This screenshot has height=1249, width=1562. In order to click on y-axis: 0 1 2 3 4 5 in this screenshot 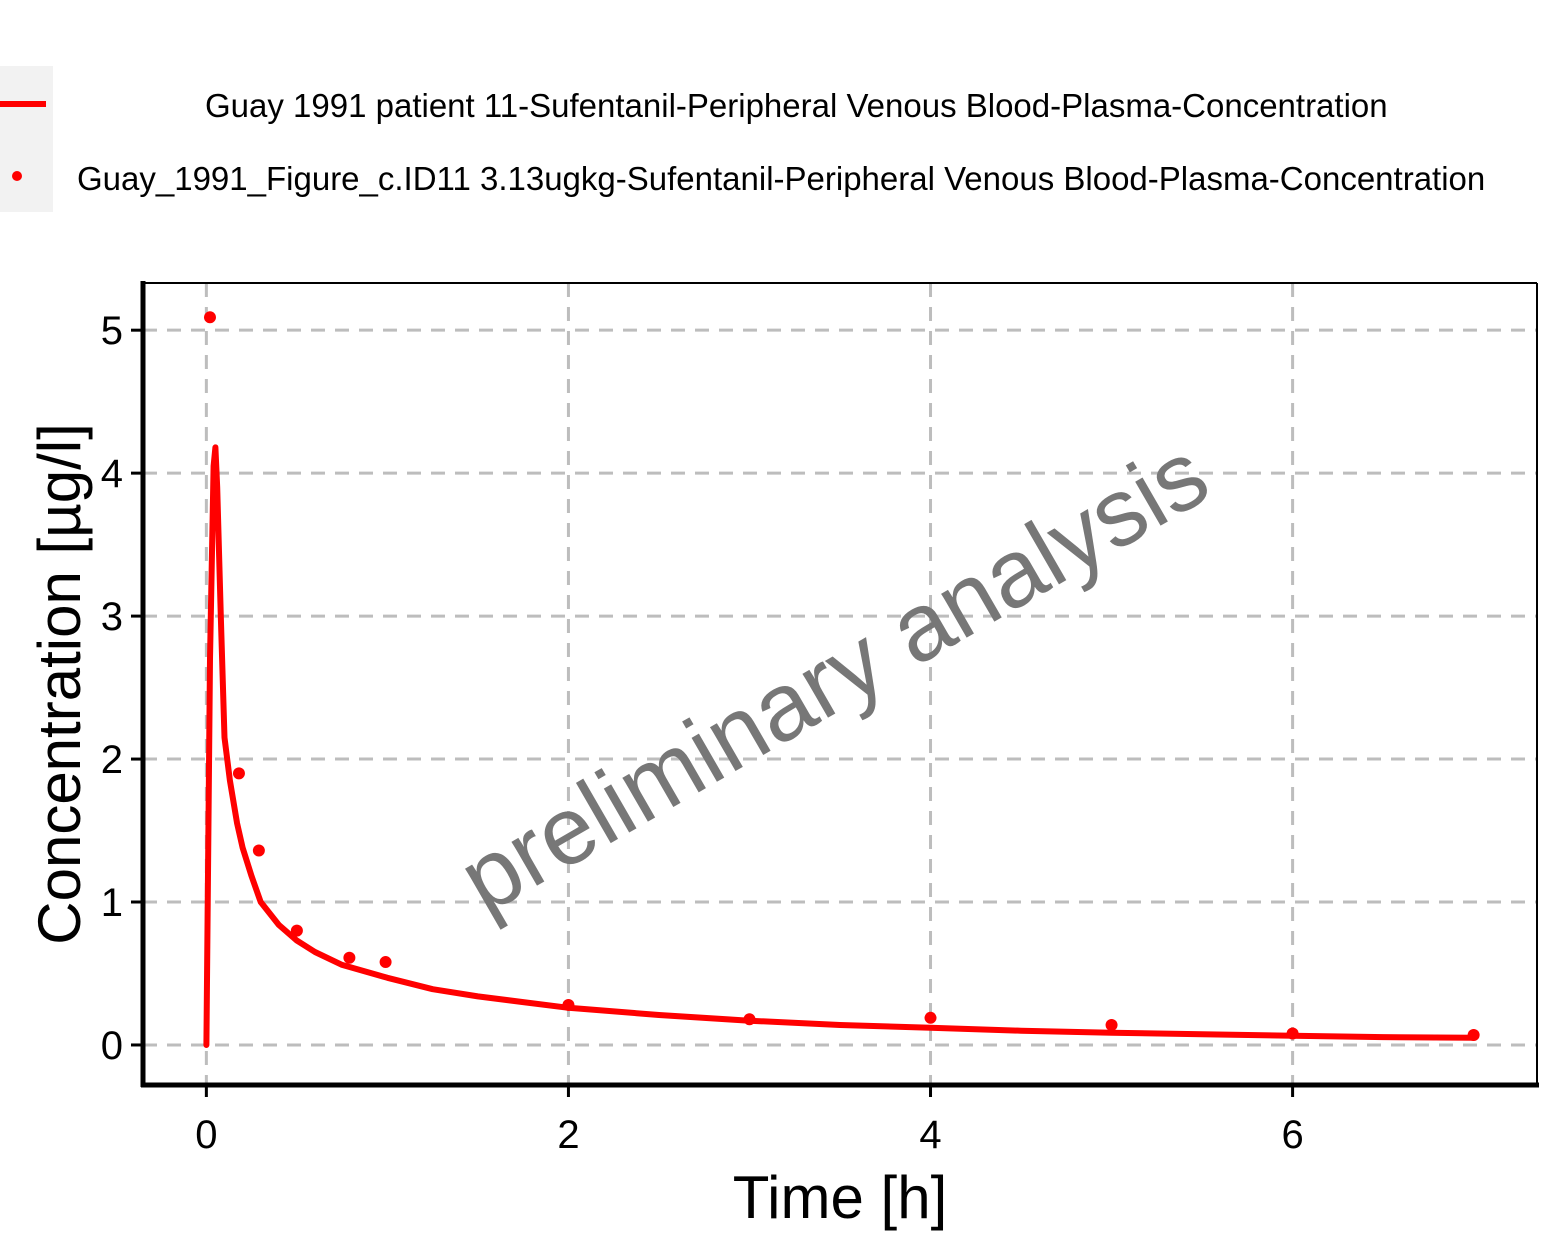, I will do `click(122, 688)`.